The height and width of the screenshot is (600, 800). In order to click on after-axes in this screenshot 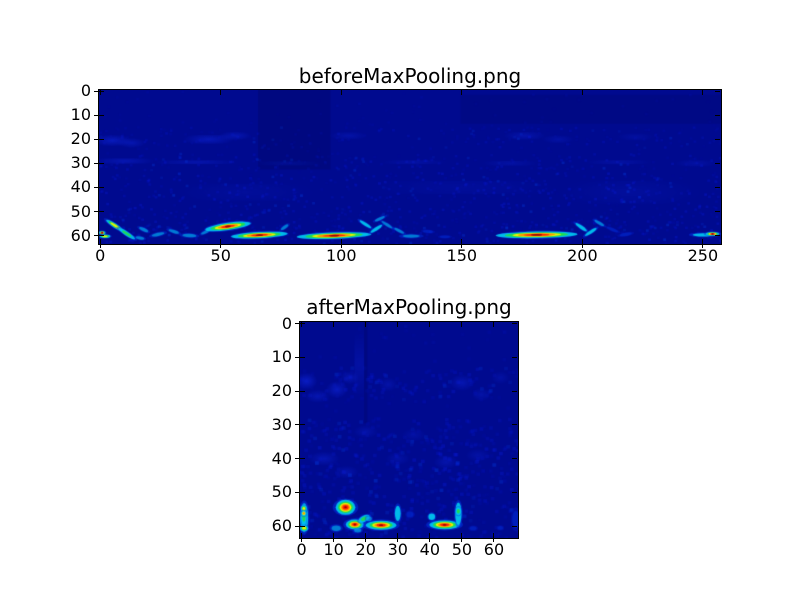, I will do `click(409, 430)`.